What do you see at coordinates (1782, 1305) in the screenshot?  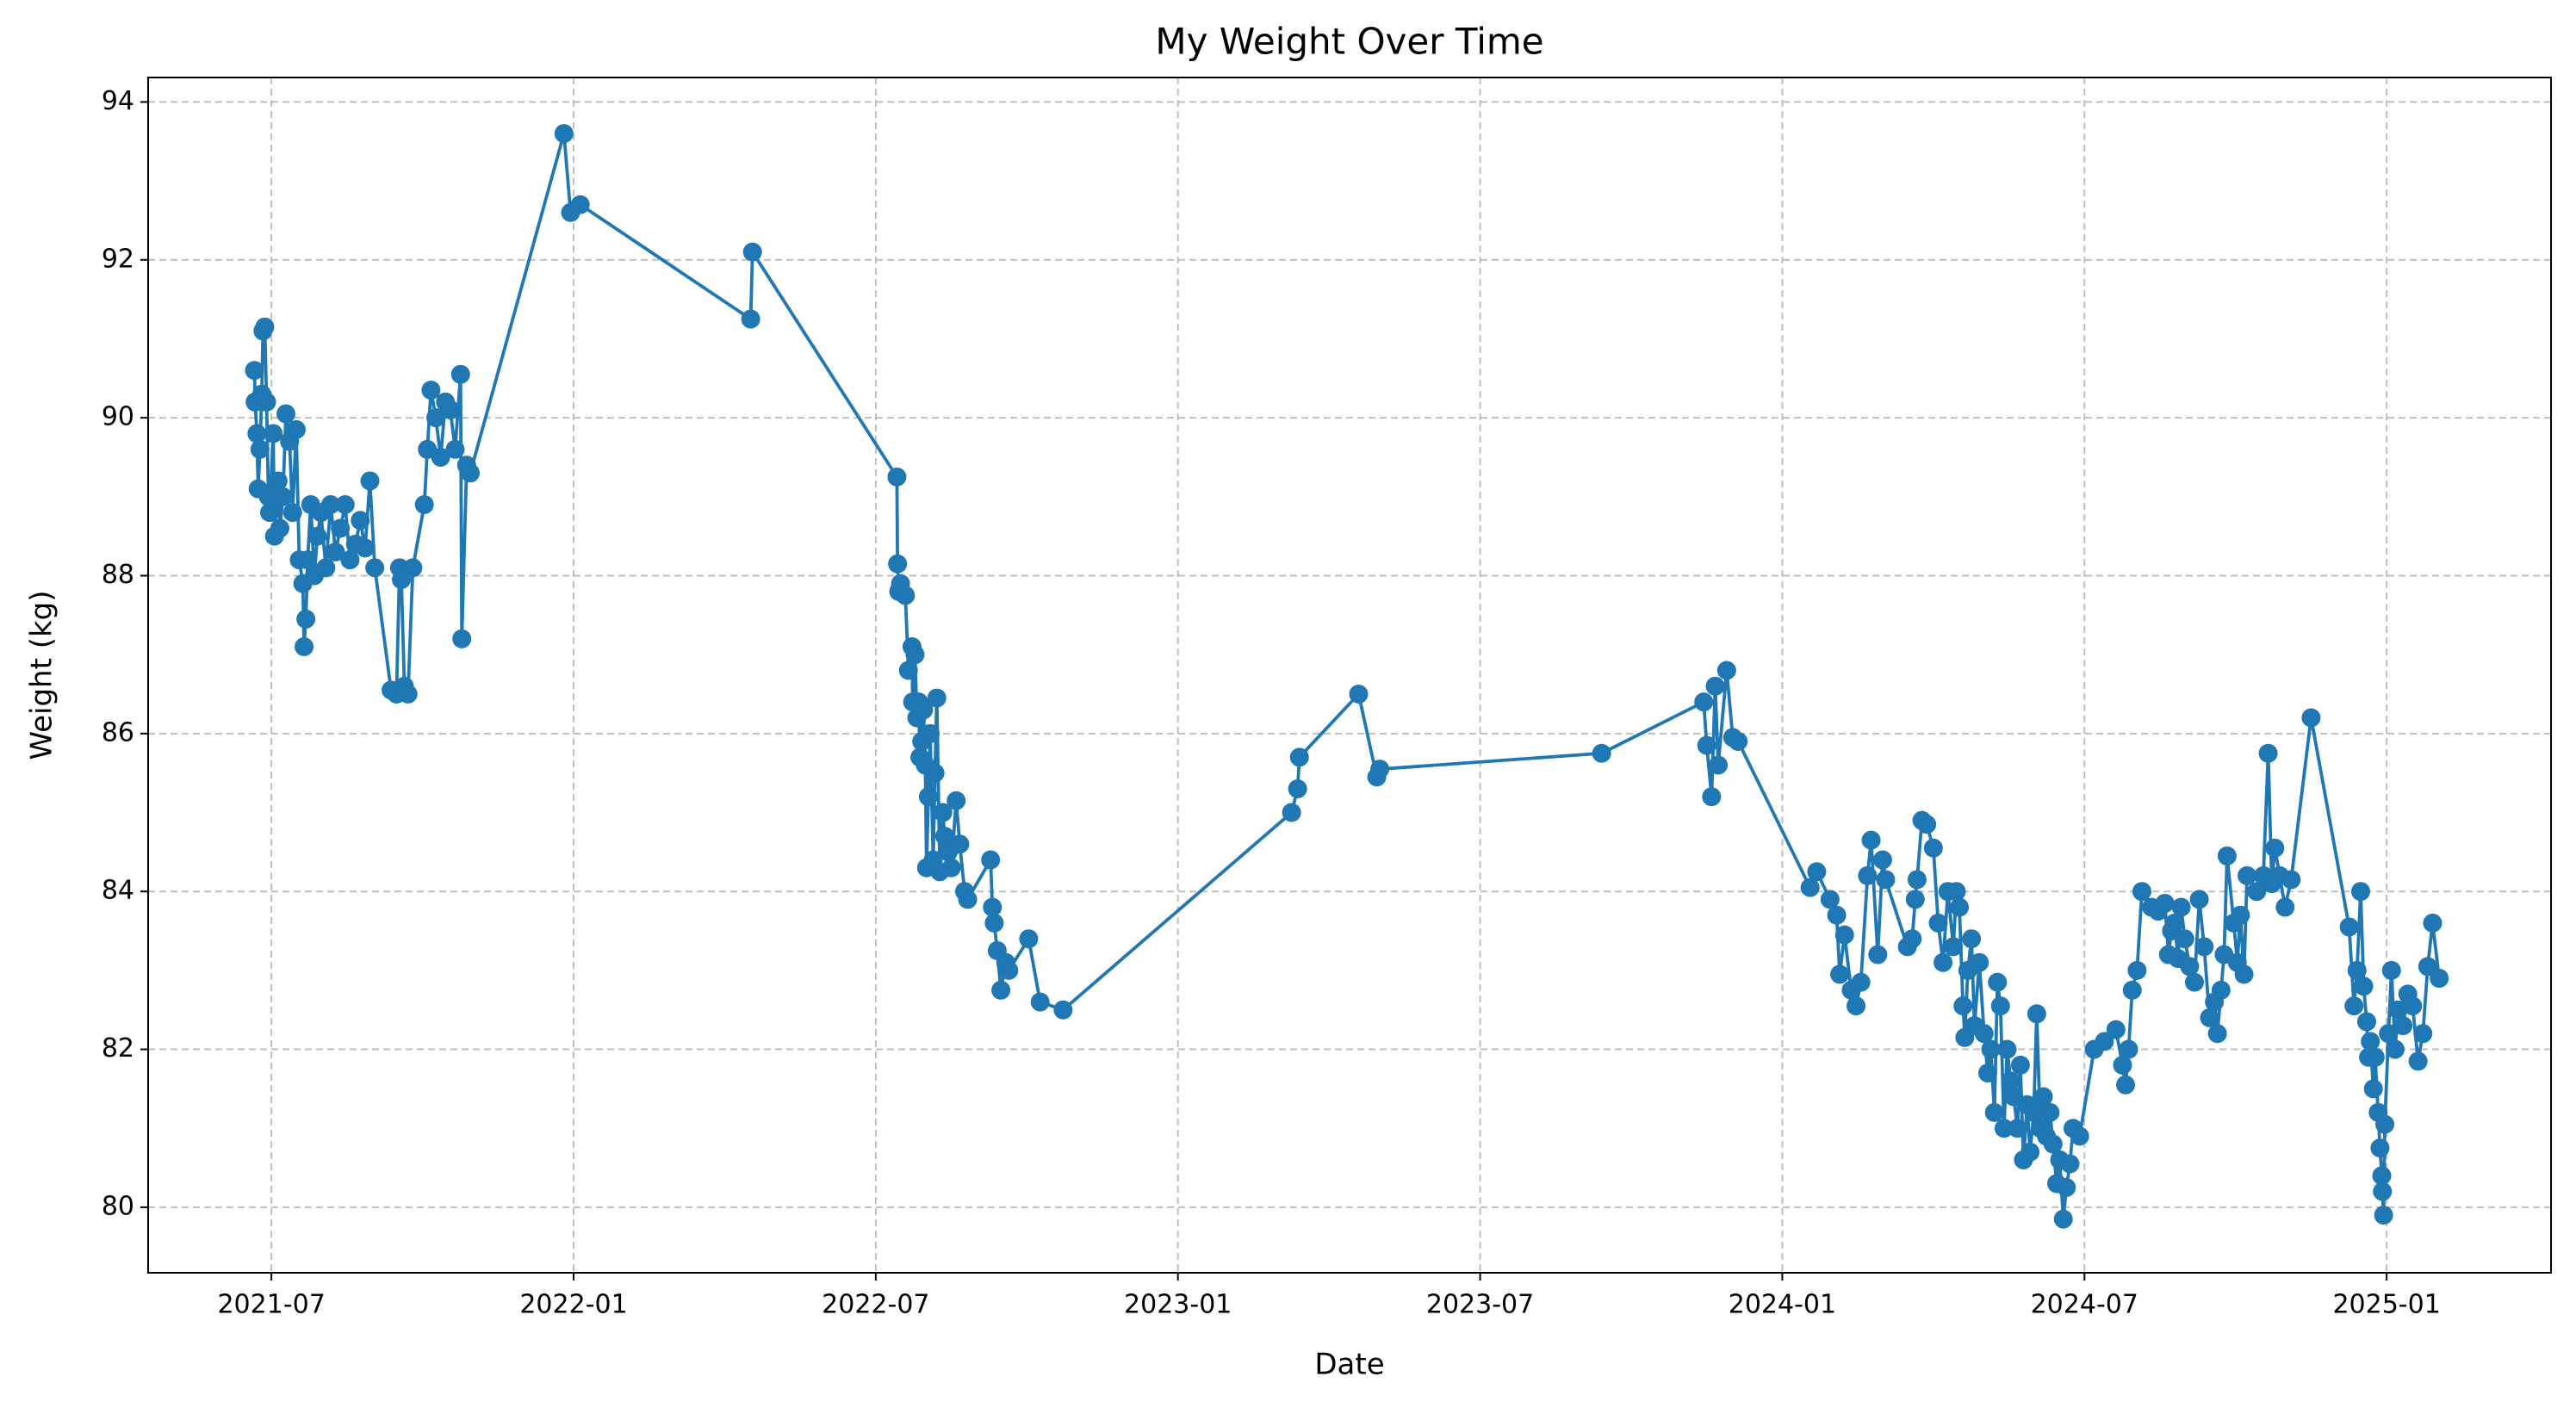 I see `x-tick-label: 2024-01` at bounding box center [1782, 1305].